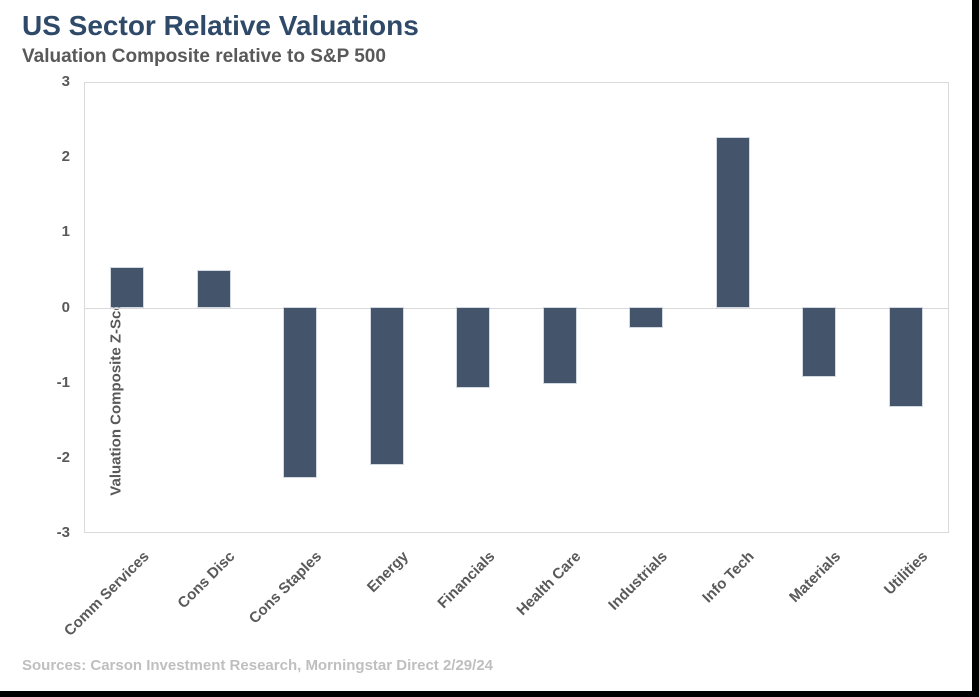 This screenshot has height=697, width=979. What do you see at coordinates (65, 81) in the screenshot?
I see `y-tick-label-3: 3` at bounding box center [65, 81].